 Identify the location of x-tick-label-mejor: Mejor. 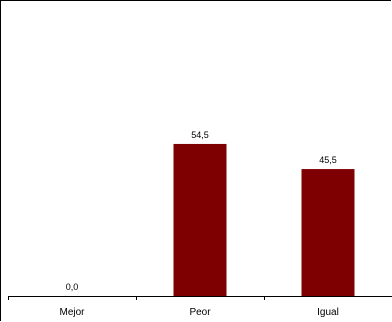
(72, 312).